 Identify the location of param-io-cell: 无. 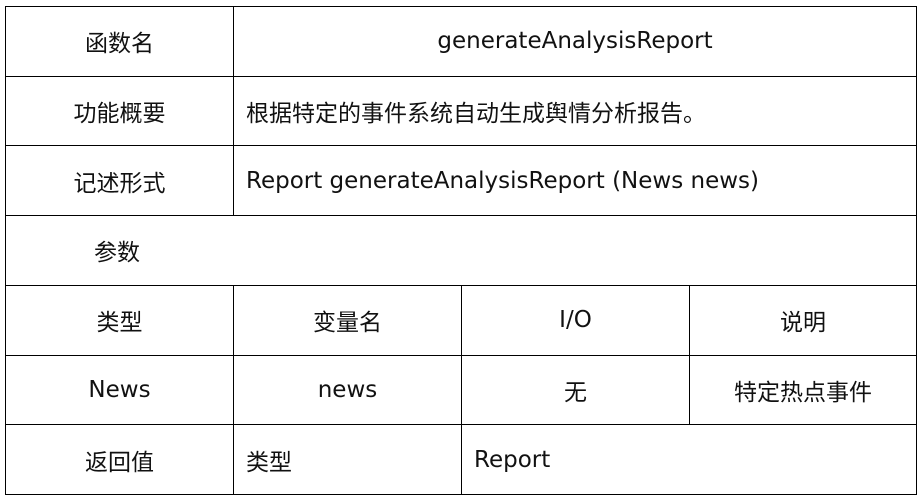
(575, 390).